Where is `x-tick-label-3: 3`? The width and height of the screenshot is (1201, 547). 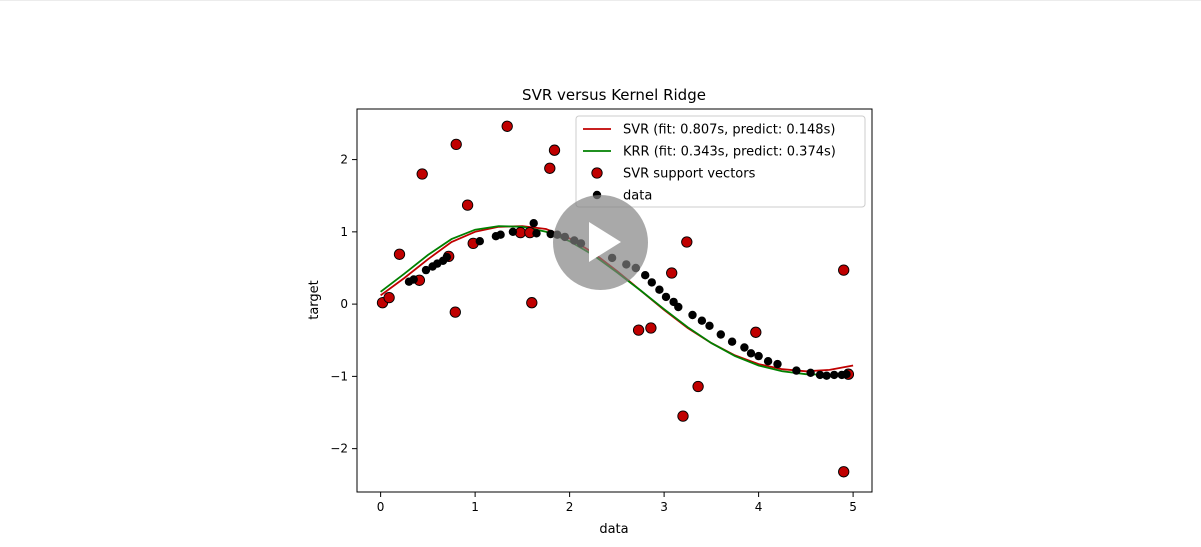
x-tick-label-3: 3 is located at coordinates (664, 507).